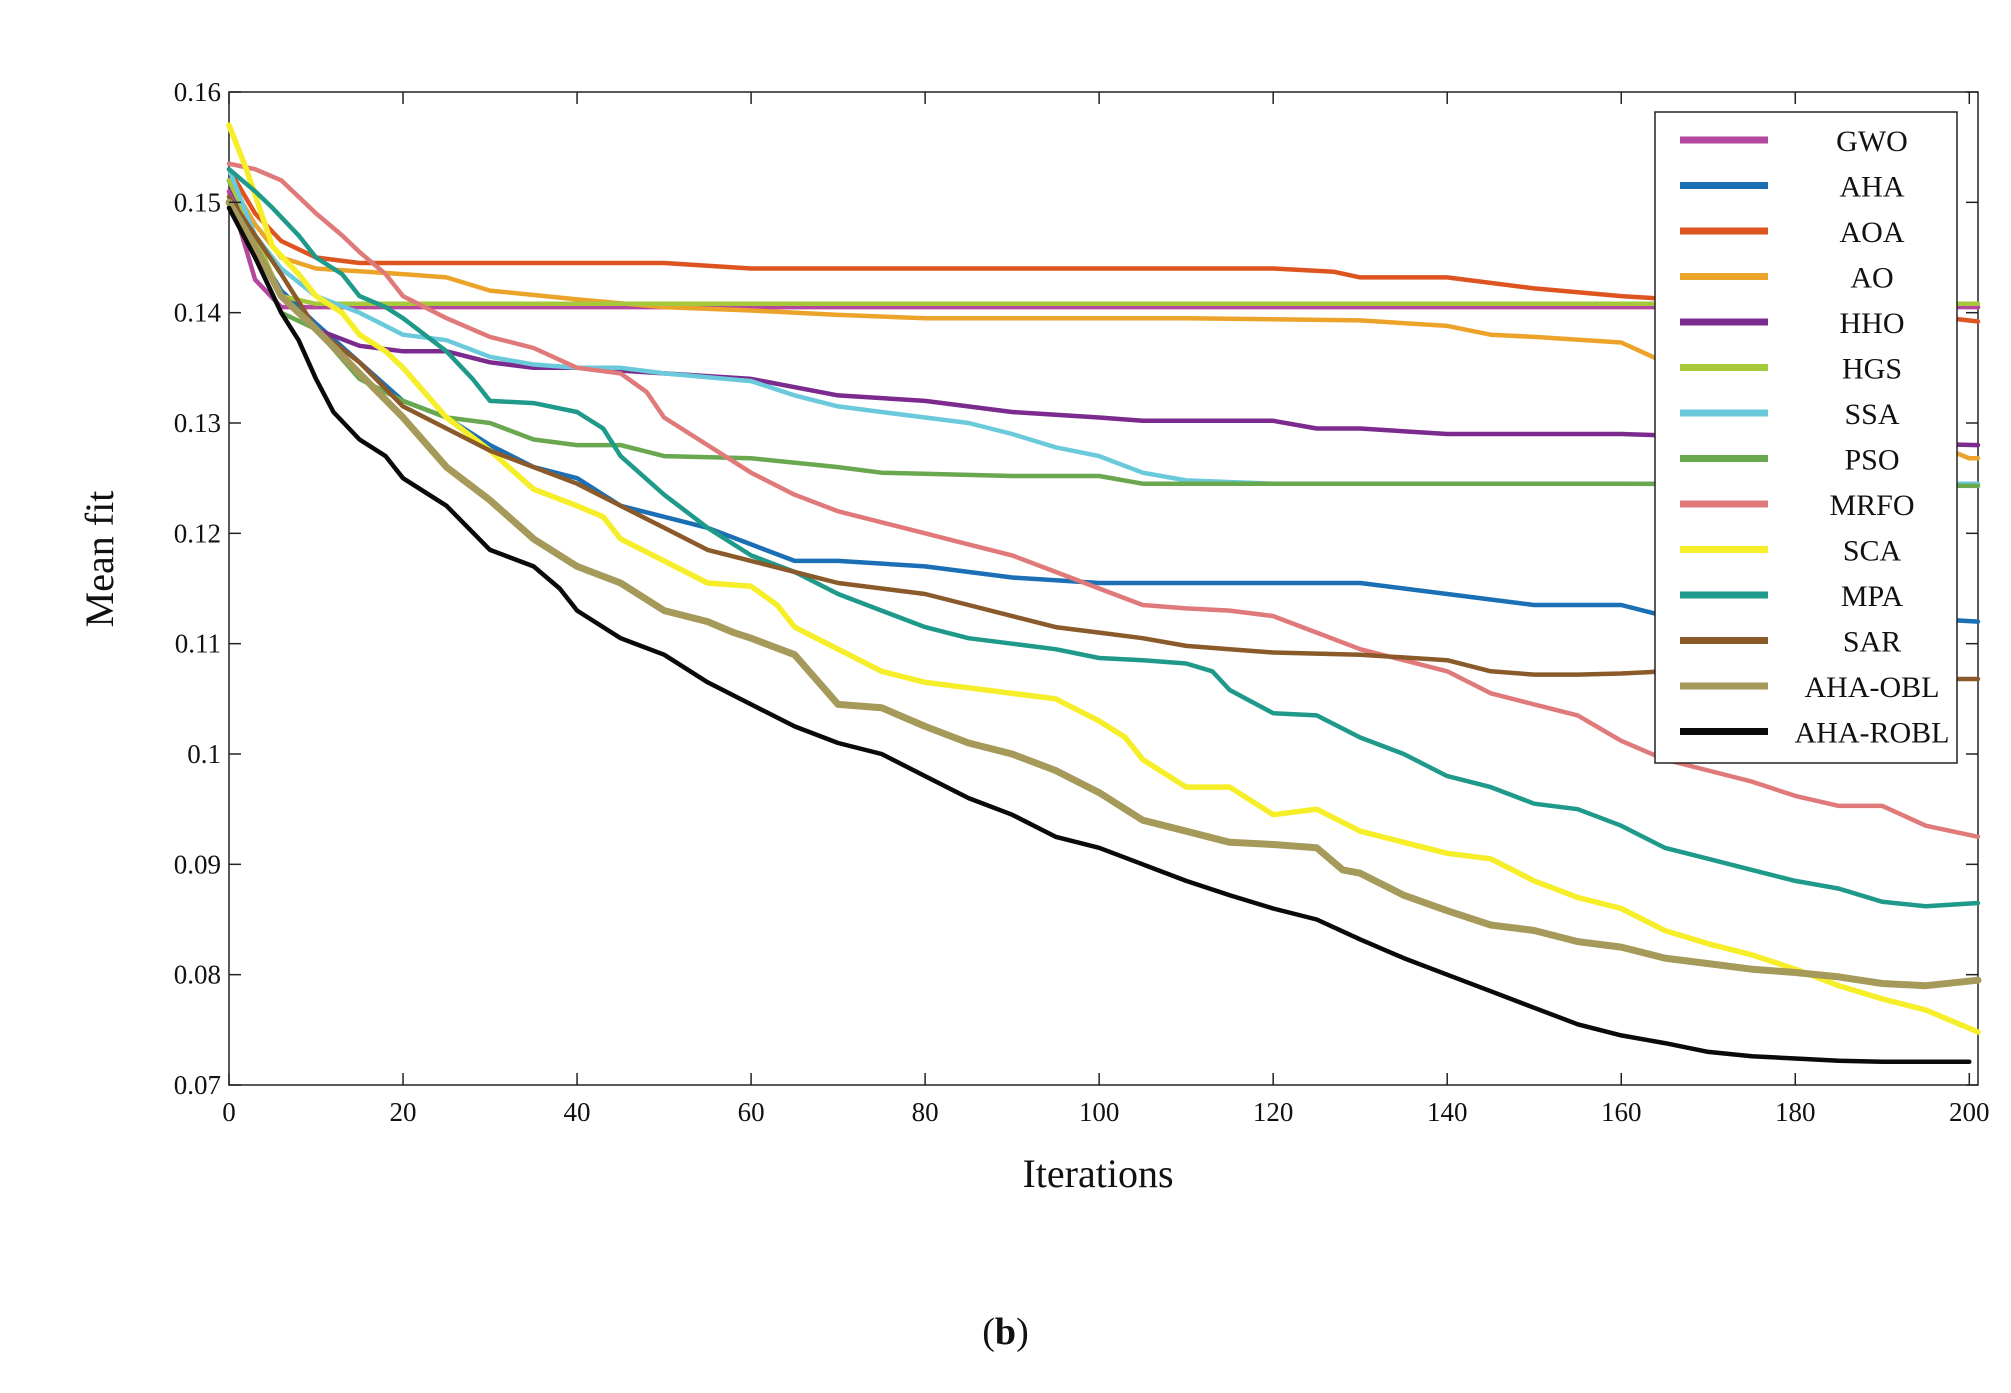 The image size is (2011, 1393). I want to click on x-tick-label: 20, so click(403, 1112).